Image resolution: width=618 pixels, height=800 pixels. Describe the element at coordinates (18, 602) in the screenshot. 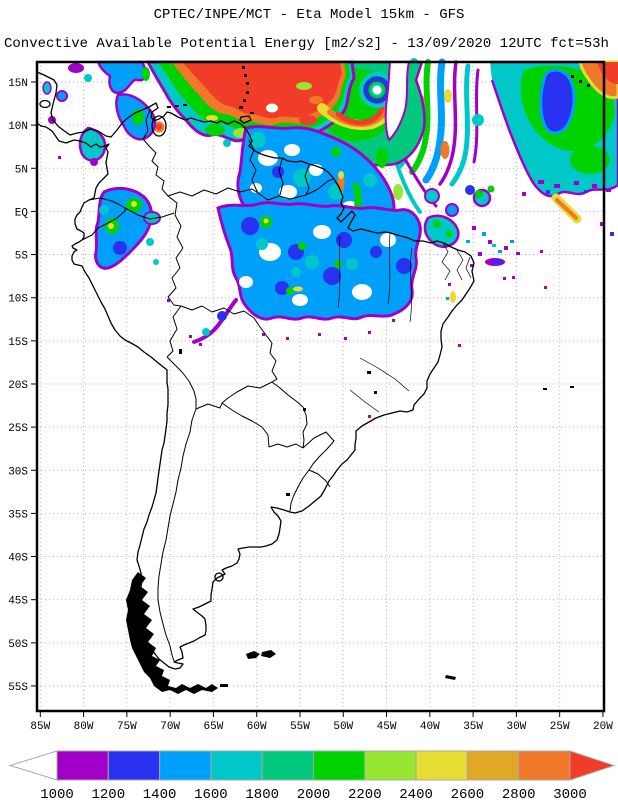

I see `lat-tick-label: 45S` at that location.